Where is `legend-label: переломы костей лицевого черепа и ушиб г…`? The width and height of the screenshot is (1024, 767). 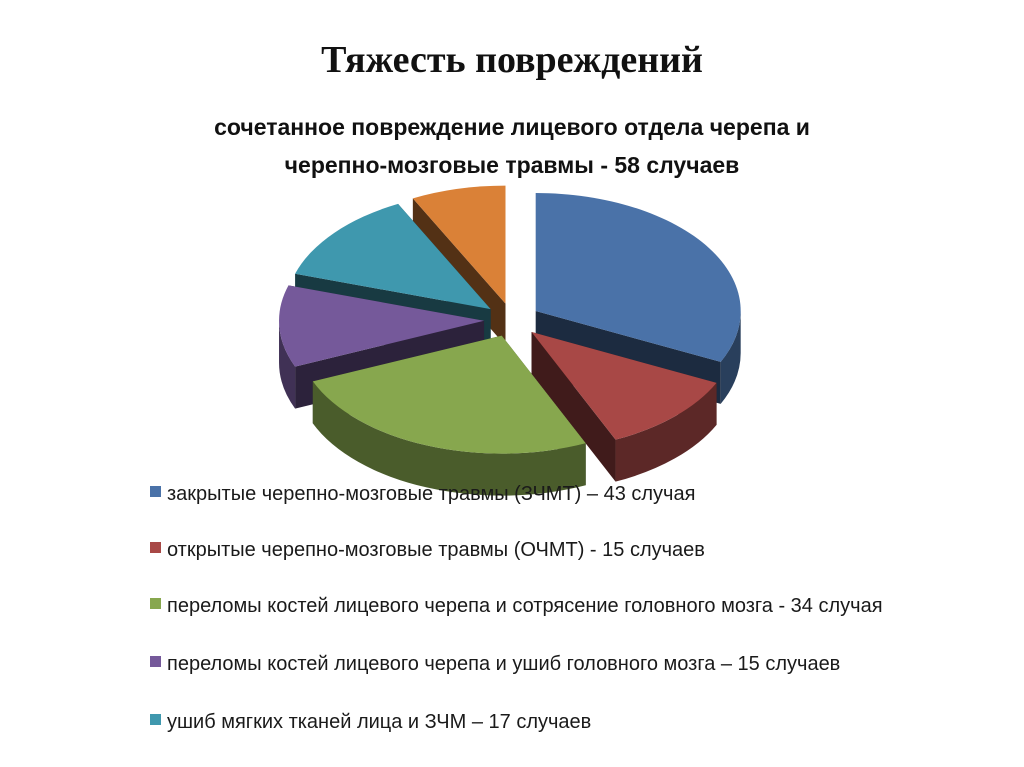
legend-label: переломы костей лицевого черепа и ушиб г… is located at coordinates (504, 664).